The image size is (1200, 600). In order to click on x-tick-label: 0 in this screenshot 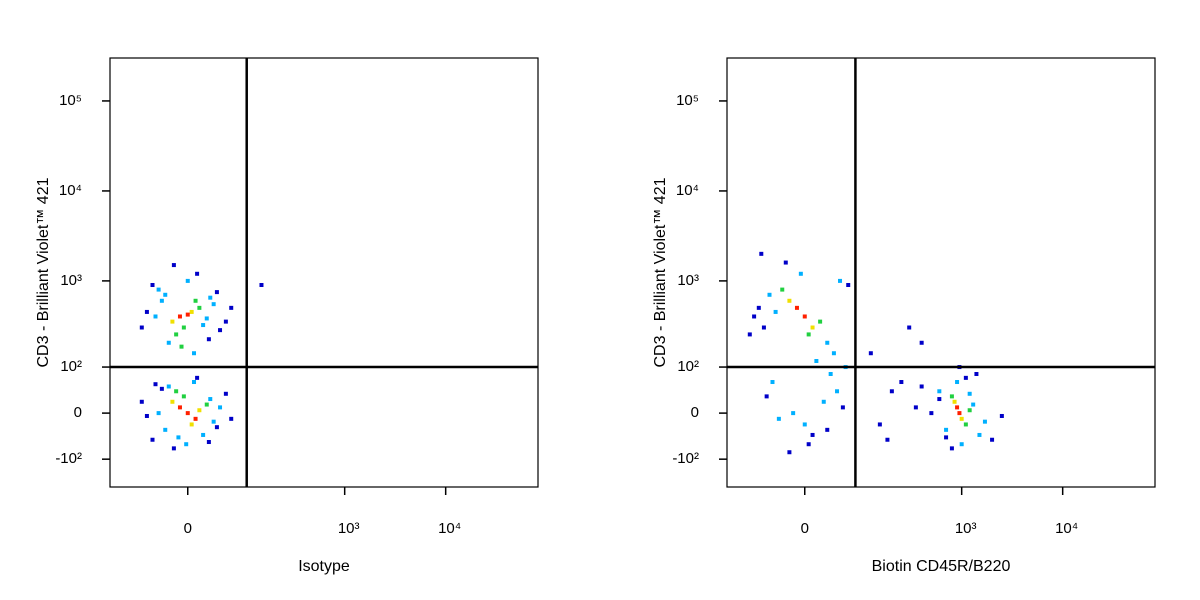, I will do `click(805, 528)`.